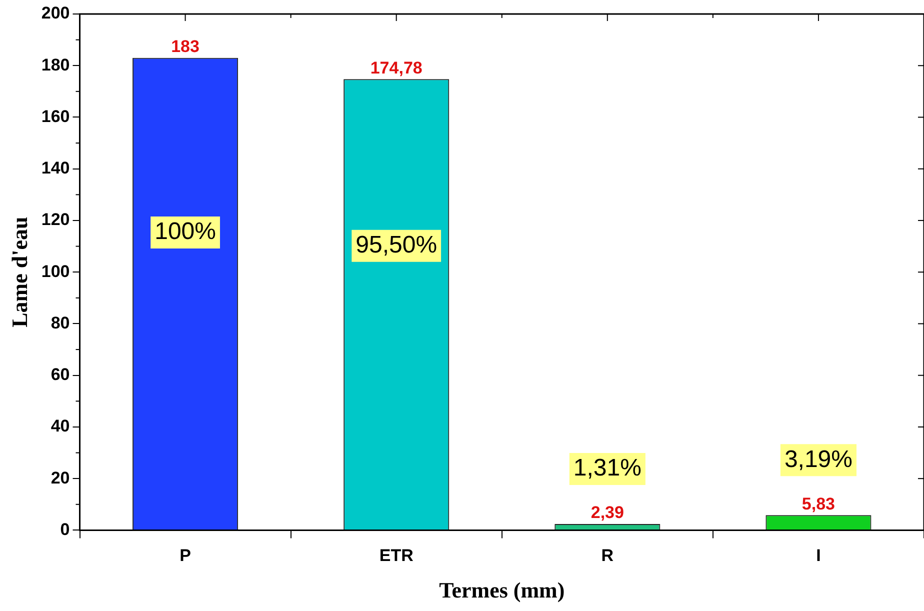 The image size is (924, 611). What do you see at coordinates (55, 271) in the screenshot?
I see `y-tick-label: 100` at bounding box center [55, 271].